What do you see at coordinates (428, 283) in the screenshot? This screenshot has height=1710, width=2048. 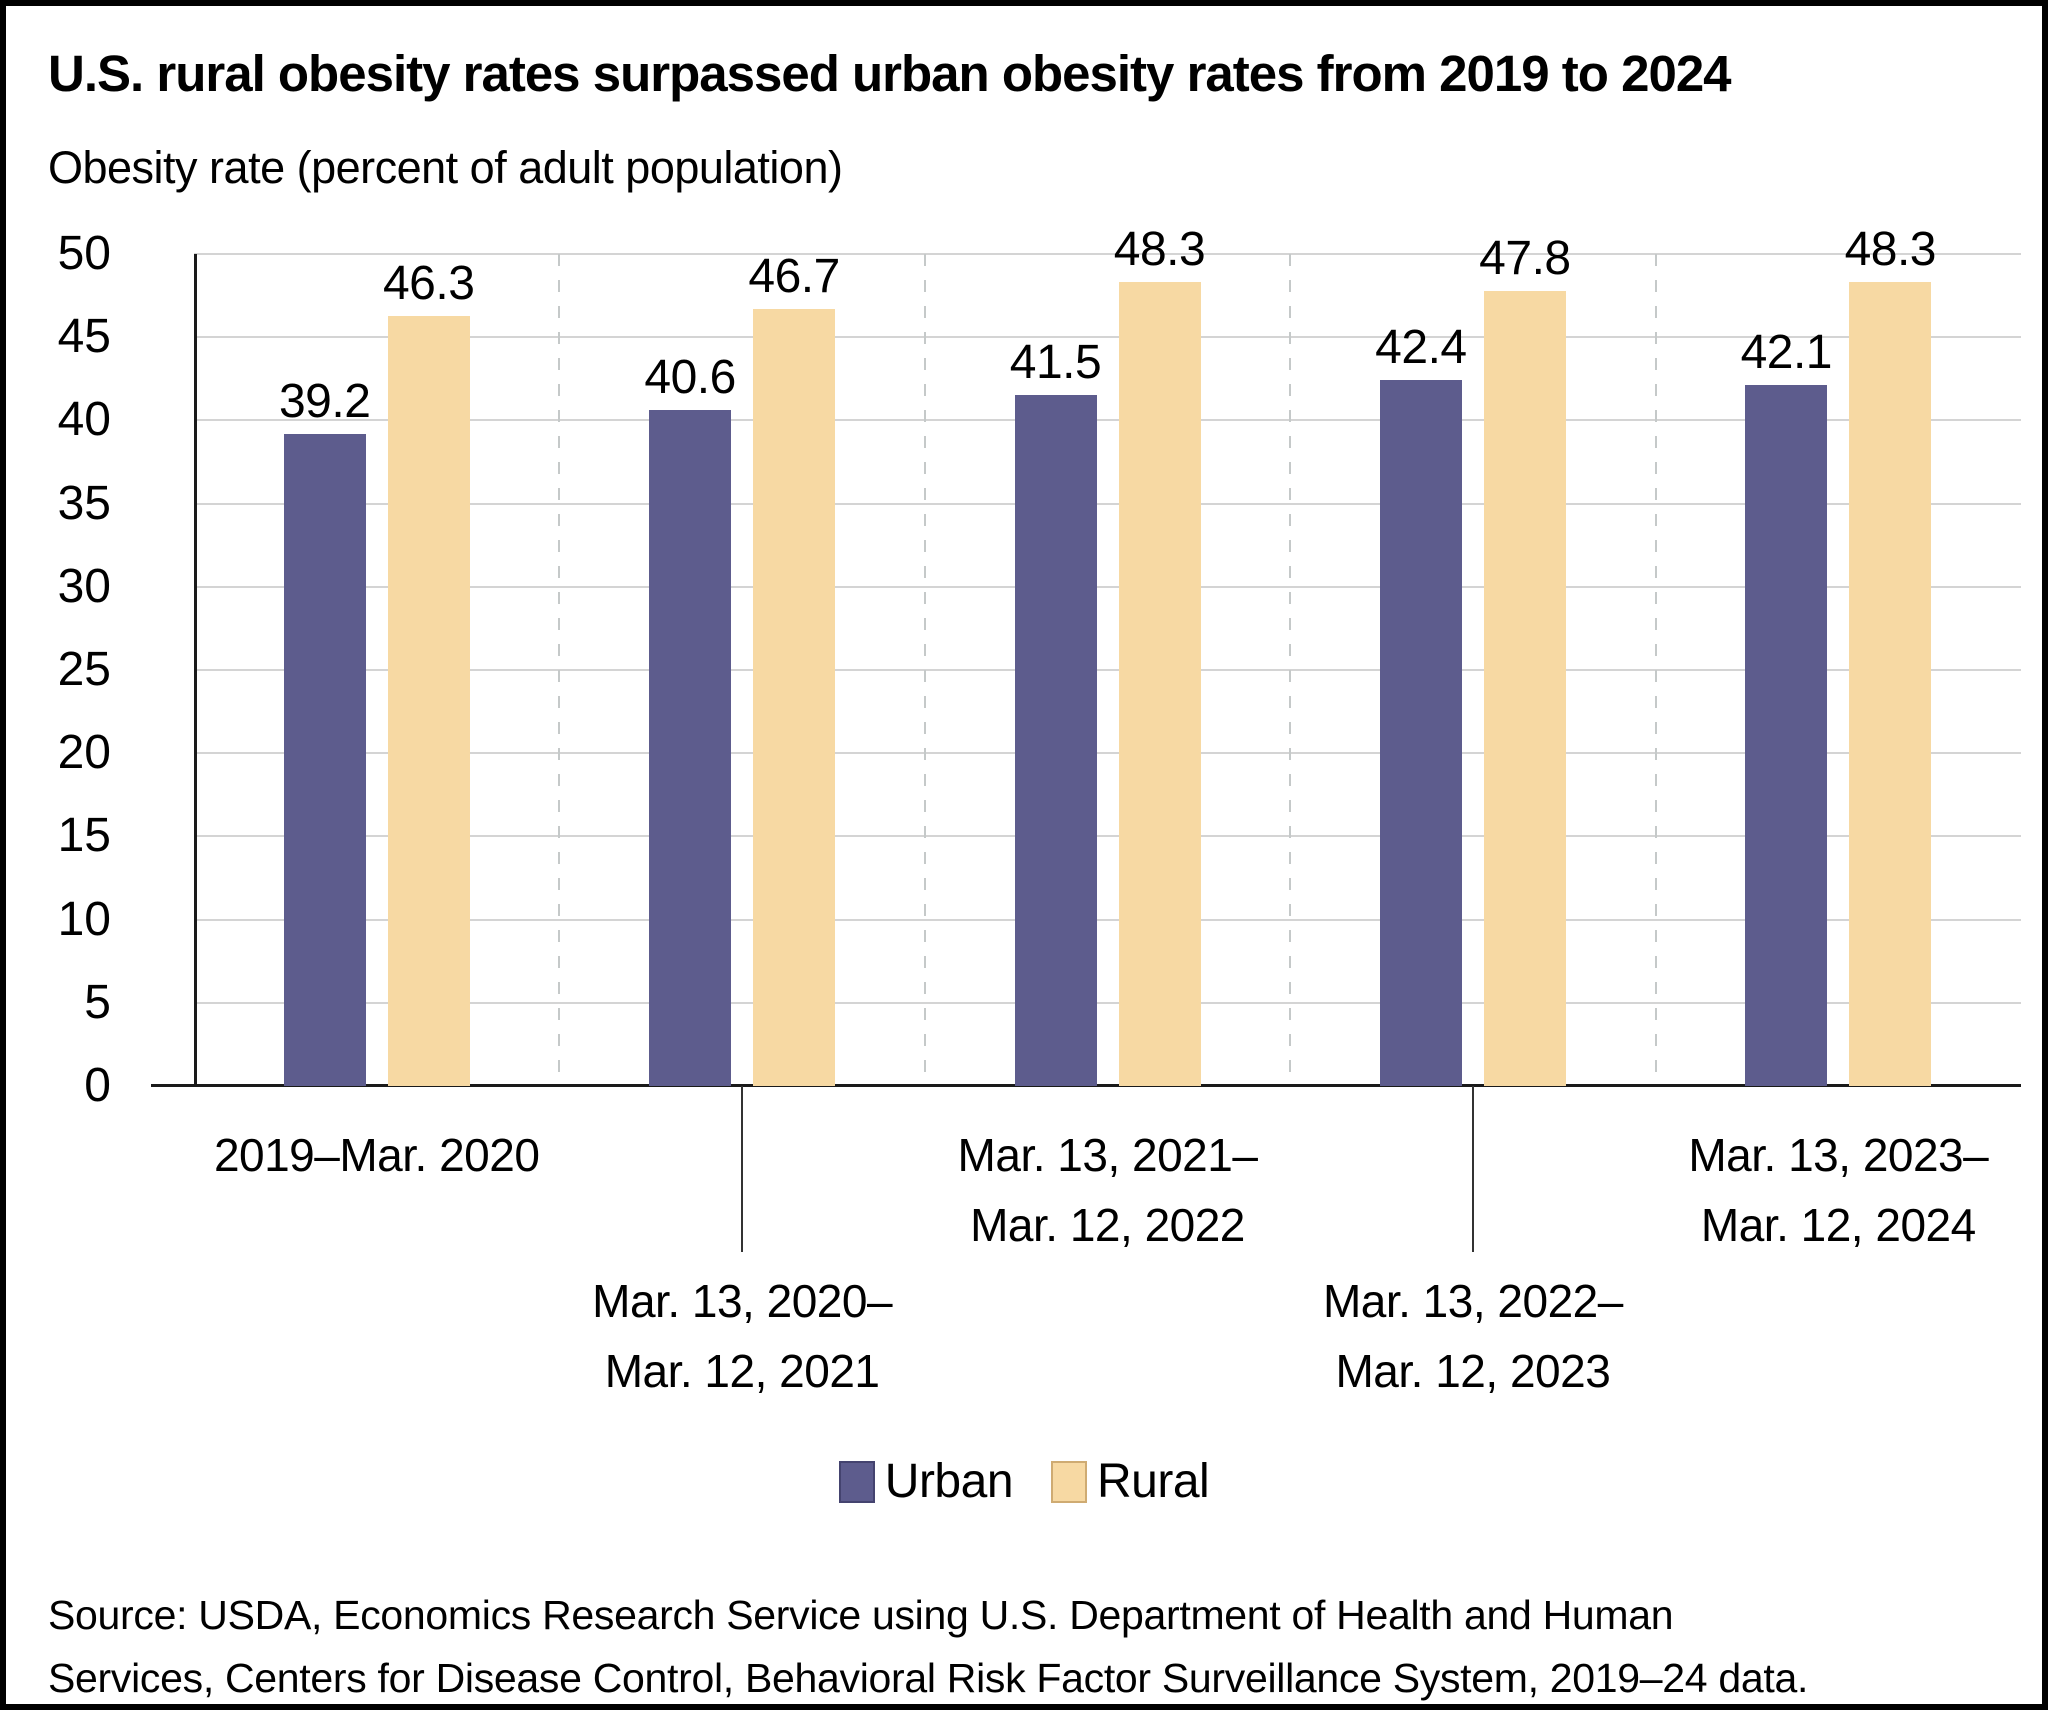 I see `bar-value-rural-0: 46.3` at bounding box center [428, 283].